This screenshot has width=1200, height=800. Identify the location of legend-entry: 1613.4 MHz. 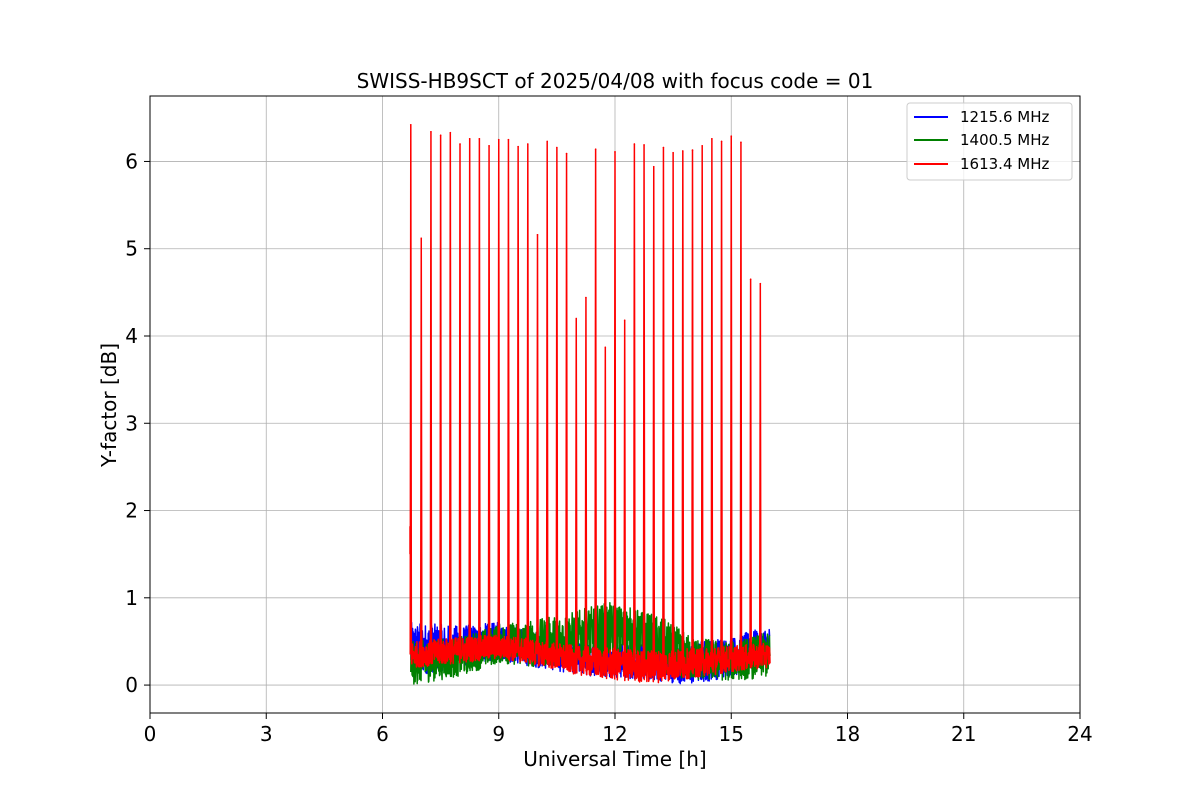
(981, 164).